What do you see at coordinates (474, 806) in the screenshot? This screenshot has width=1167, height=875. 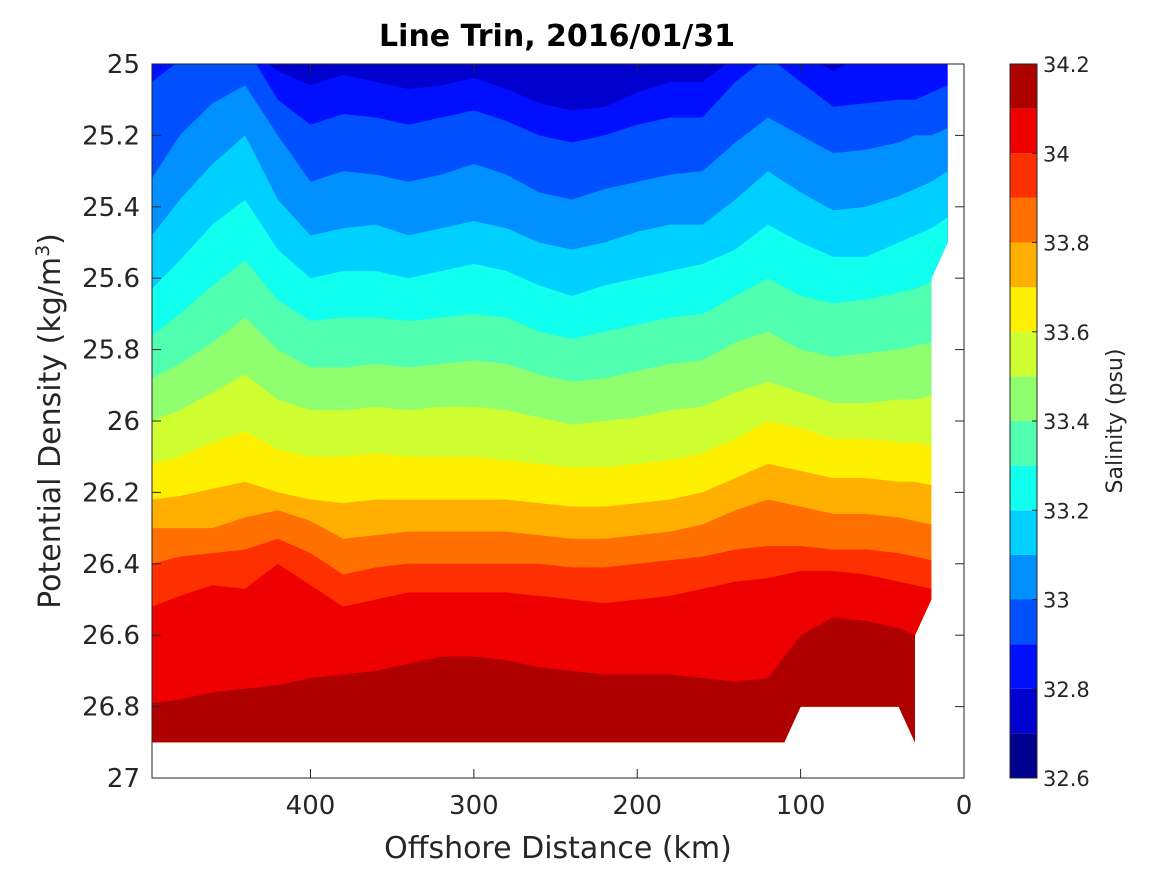 I see `x-tick-label: 300` at bounding box center [474, 806].